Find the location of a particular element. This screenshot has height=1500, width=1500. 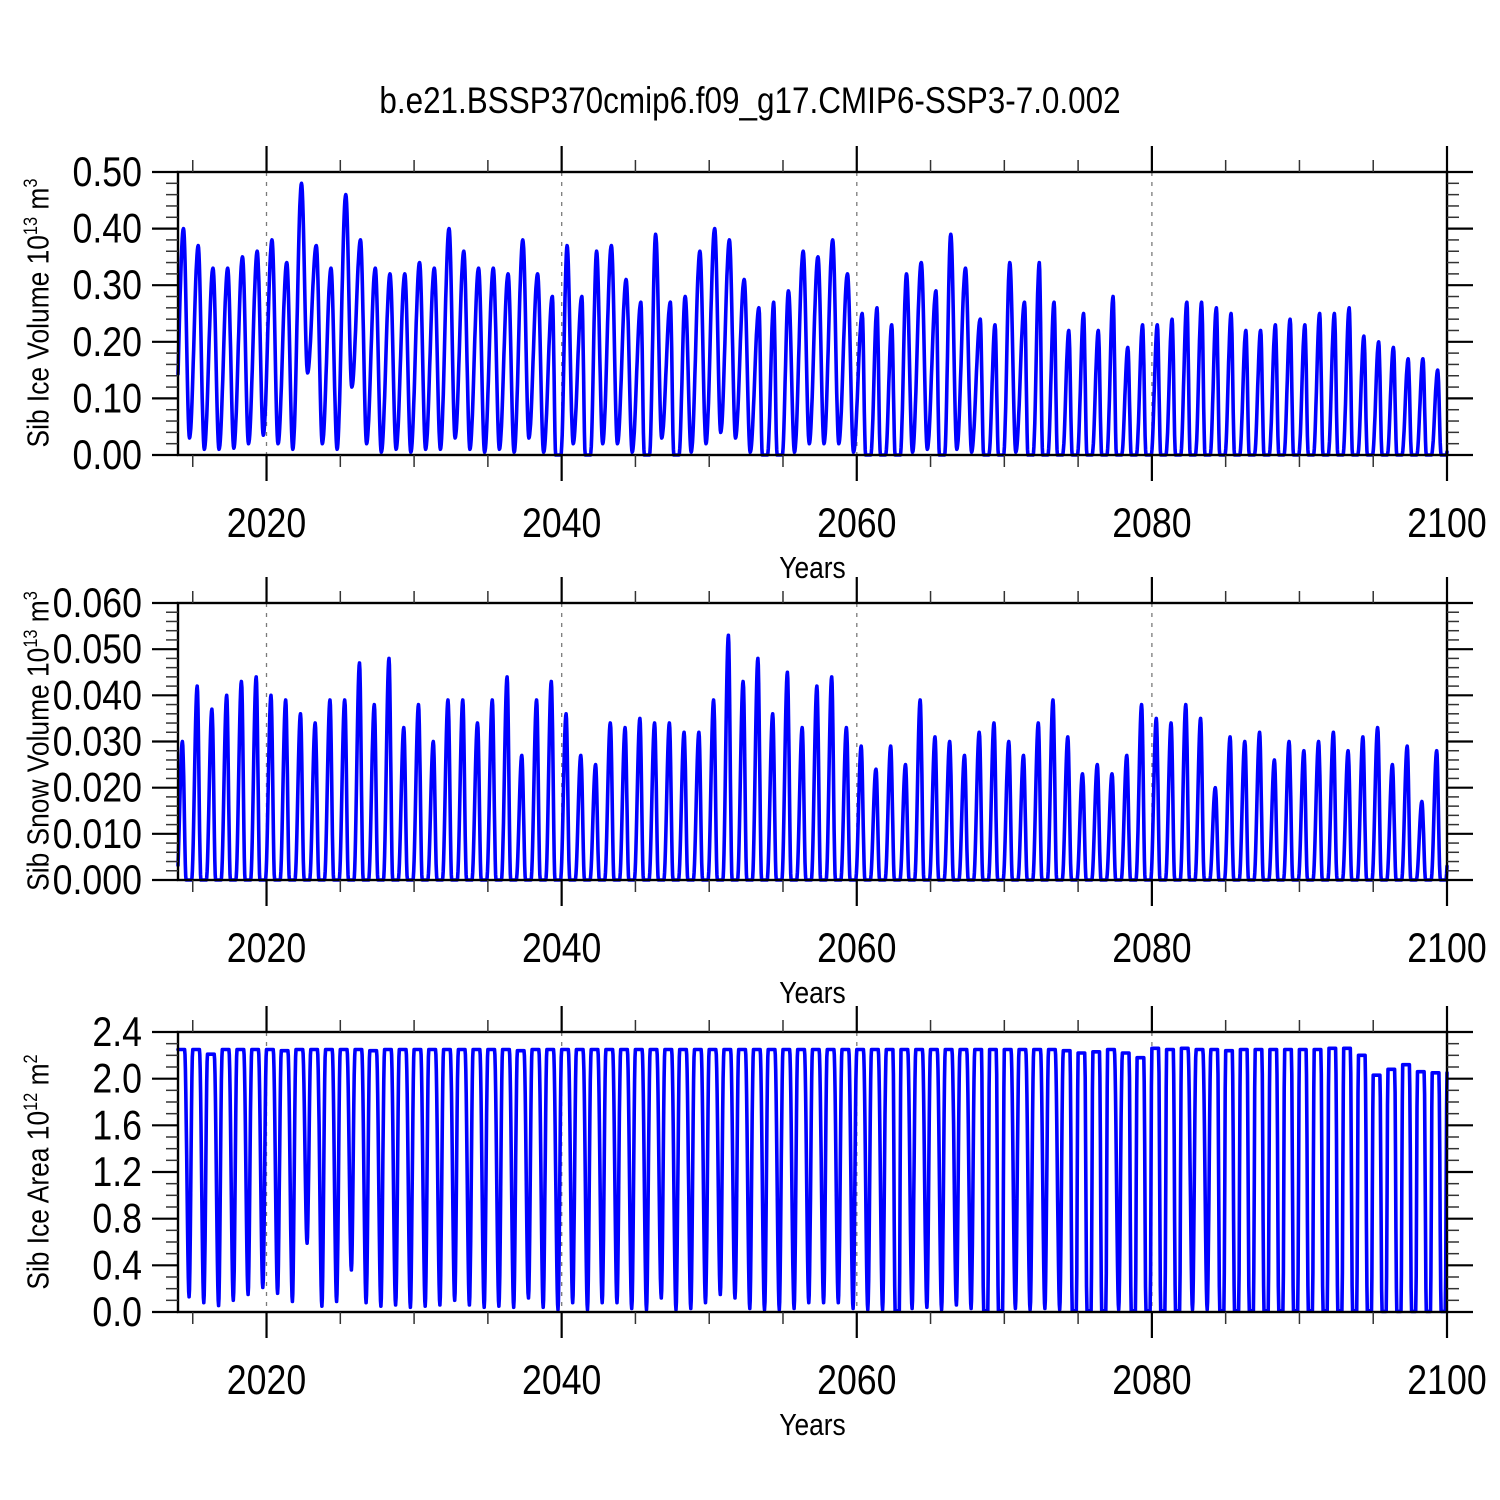

y-tick-label: 0.060 is located at coordinates (97, 603).